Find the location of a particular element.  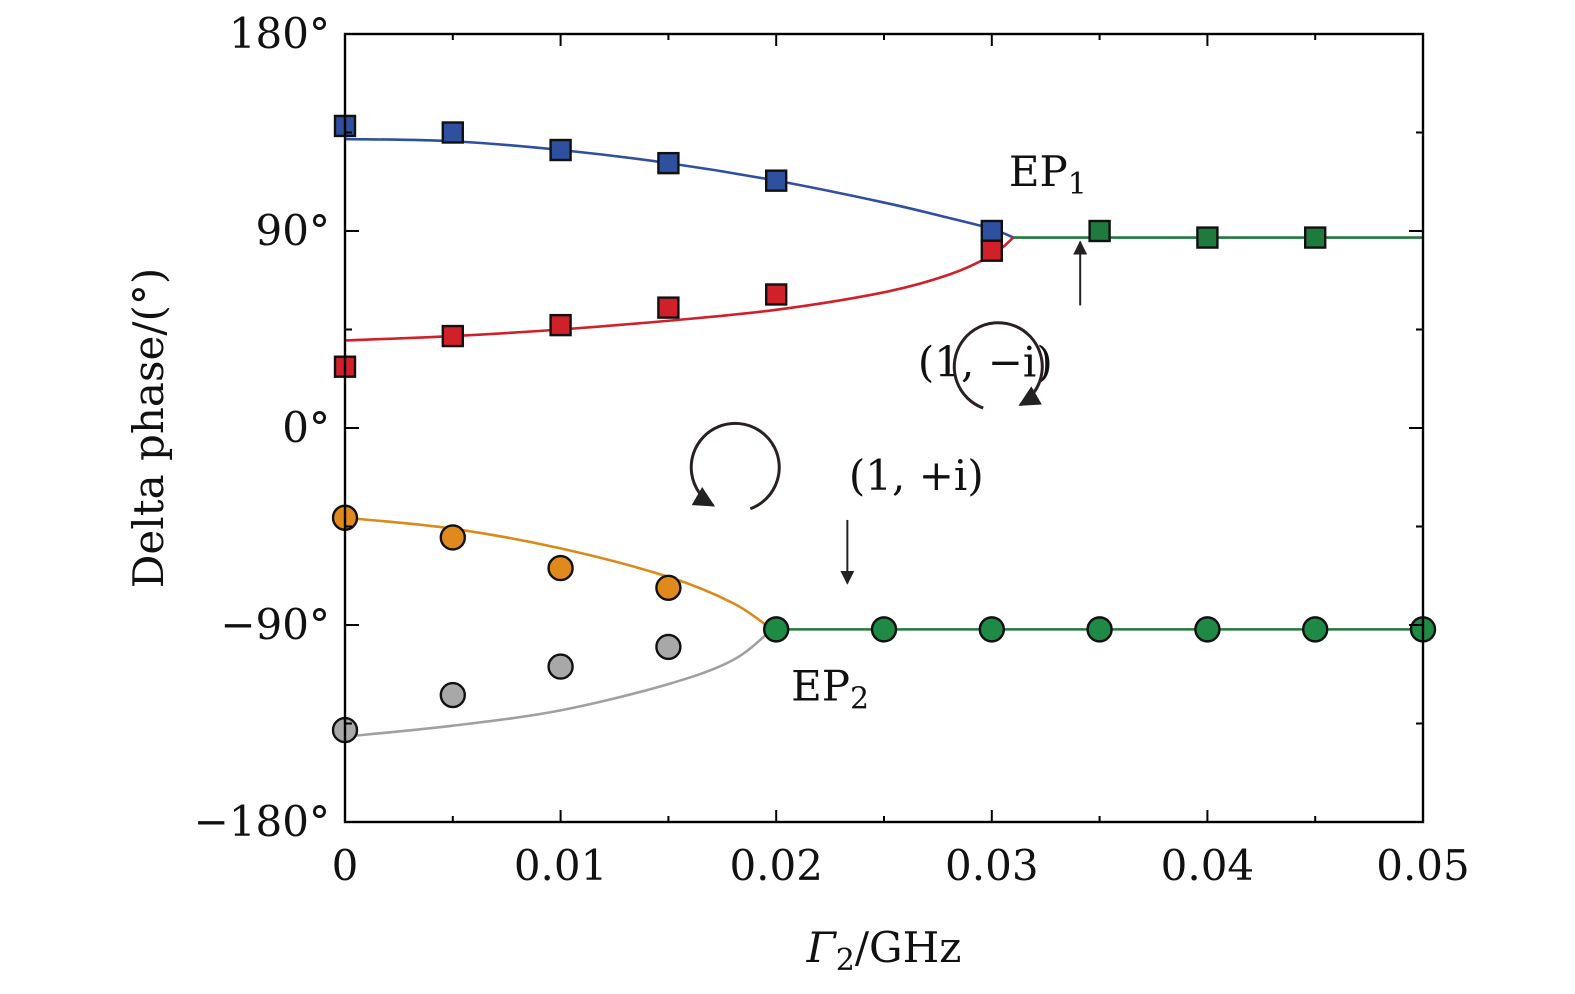

y-tick-label: 90° is located at coordinates (293, 230).